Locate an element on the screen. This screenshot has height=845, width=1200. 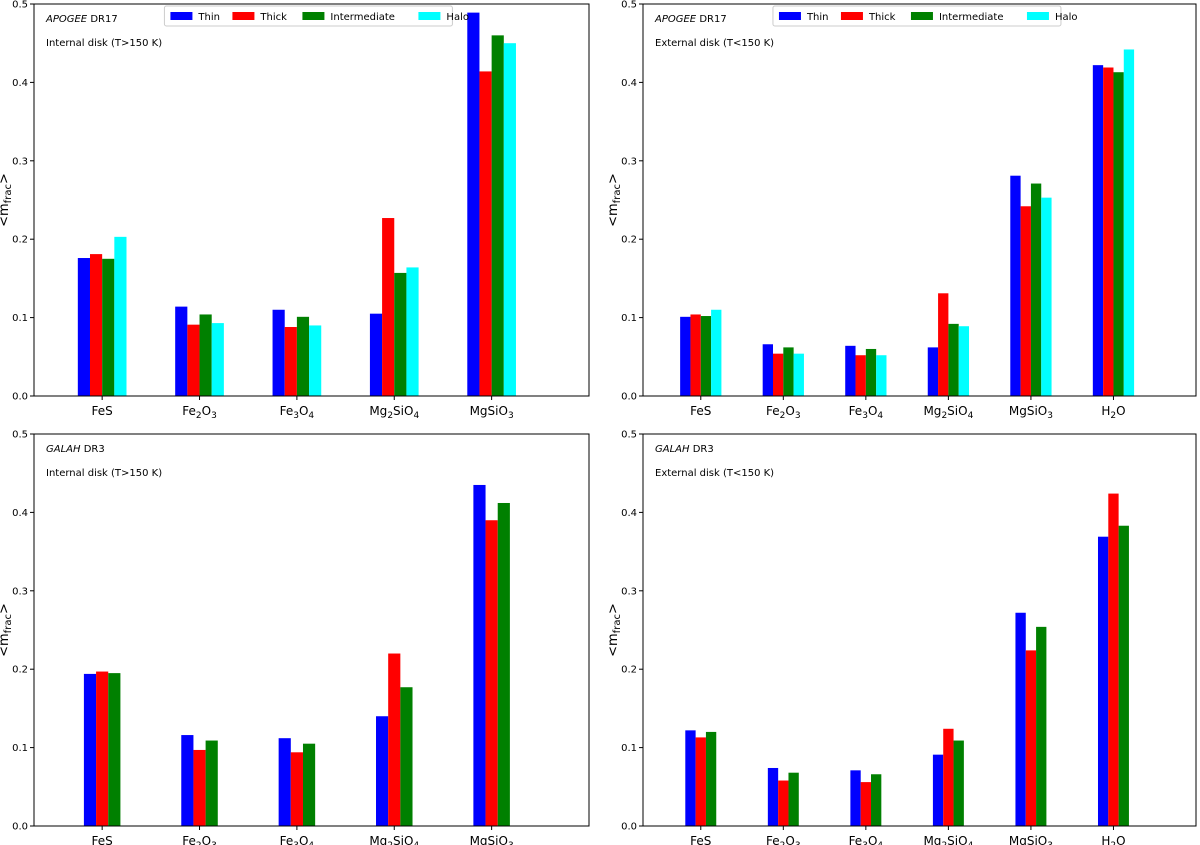
legend-swatch-thick is located at coordinates (243, 16).